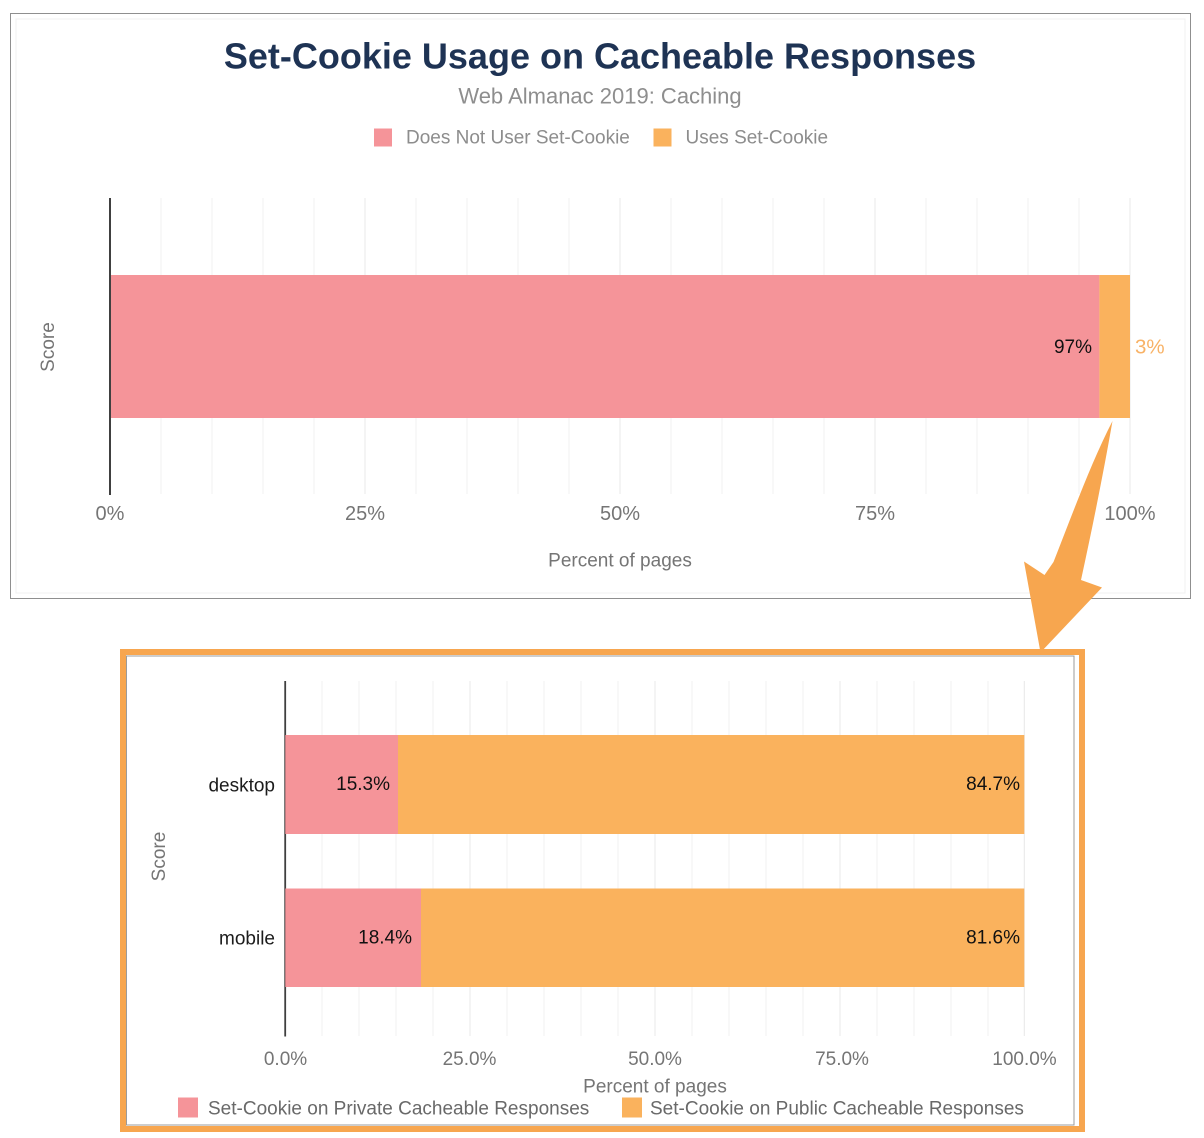 The image size is (1204, 1138). I want to click on svg-text: Uses Set-Cookie, so click(757, 138).